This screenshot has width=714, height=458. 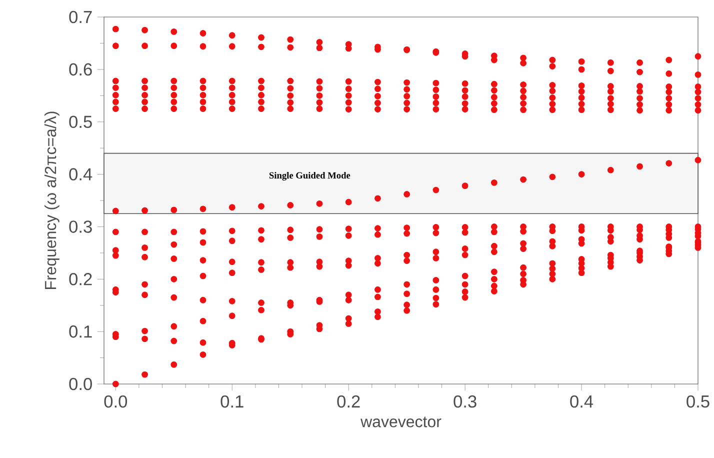 I want to click on y-axis-title: Frequency (ω a/2πc=a/λ), so click(x=52, y=200).